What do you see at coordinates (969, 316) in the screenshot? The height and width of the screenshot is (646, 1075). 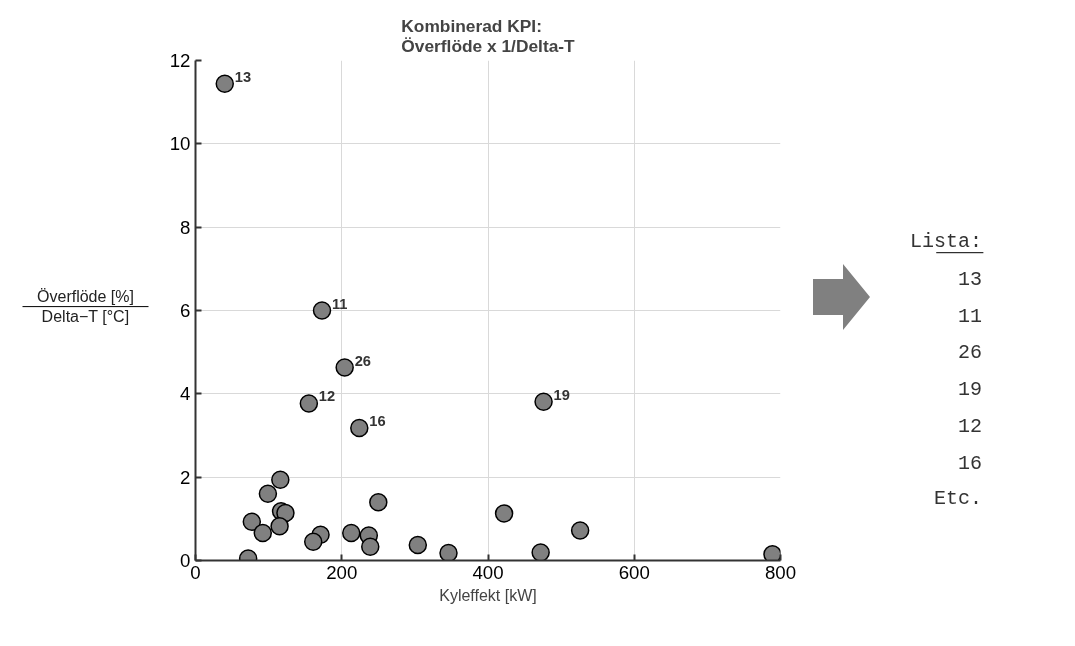 I see `text: 11` at bounding box center [969, 316].